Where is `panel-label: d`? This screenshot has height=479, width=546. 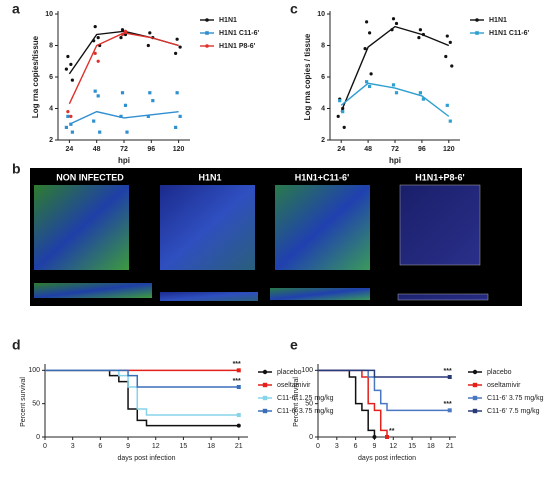 panel-label: d is located at coordinates (16, 345).